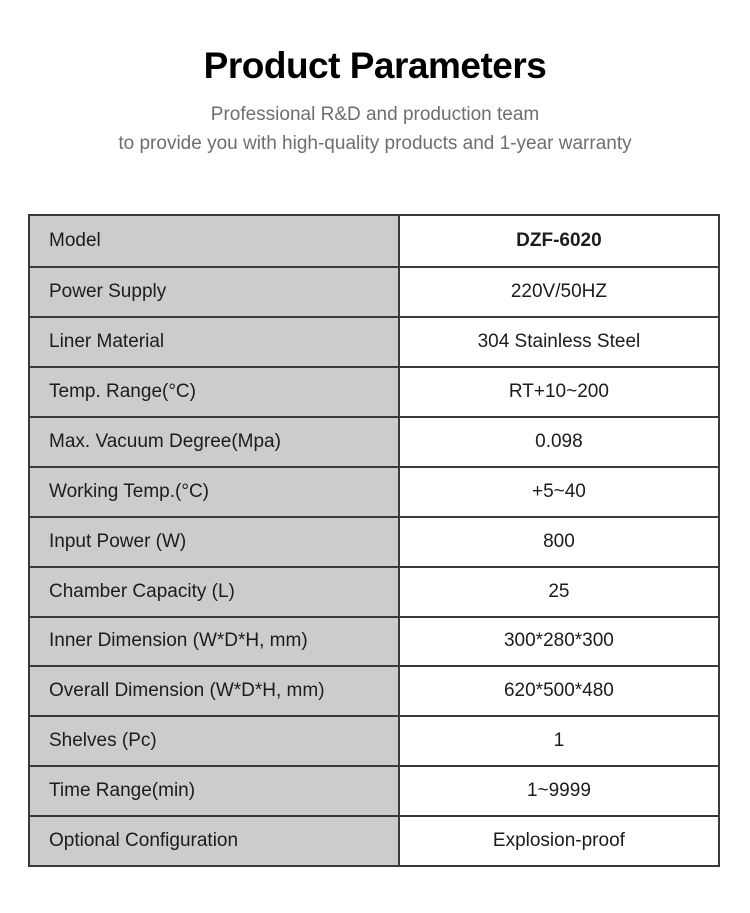 Image resolution: width=750 pixels, height=913 pixels. I want to click on table-row: Working Temp.(°C) +5~40, so click(374, 490).